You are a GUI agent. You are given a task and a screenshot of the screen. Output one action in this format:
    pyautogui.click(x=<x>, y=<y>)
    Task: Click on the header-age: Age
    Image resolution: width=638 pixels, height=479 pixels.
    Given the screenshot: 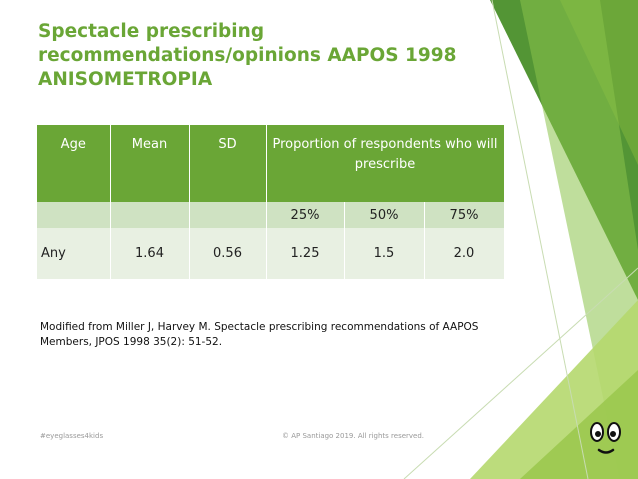 What is the action you would take?
    pyautogui.click(x=74, y=163)
    